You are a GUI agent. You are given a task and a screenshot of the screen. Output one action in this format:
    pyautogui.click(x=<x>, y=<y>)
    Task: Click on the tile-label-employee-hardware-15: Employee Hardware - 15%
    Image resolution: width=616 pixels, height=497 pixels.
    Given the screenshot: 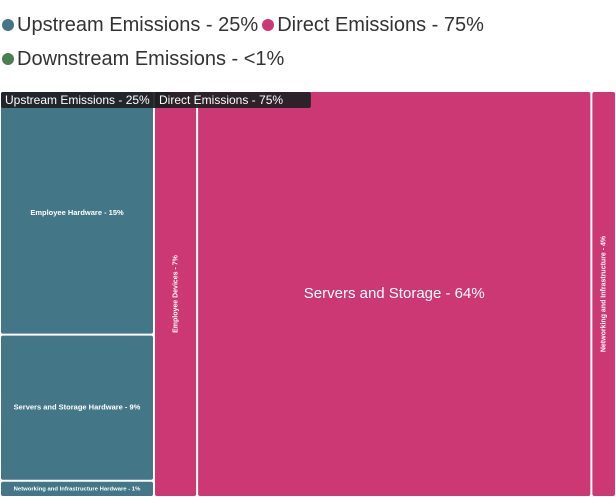 What is the action you would take?
    pyautogui.click(x=77, y=212)
    